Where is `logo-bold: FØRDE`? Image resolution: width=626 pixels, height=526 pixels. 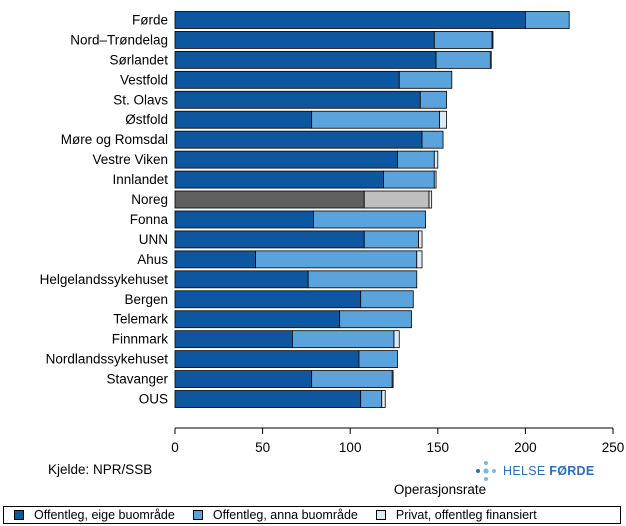
logo-bold: FØRDE is located at coordinates (572, 471).